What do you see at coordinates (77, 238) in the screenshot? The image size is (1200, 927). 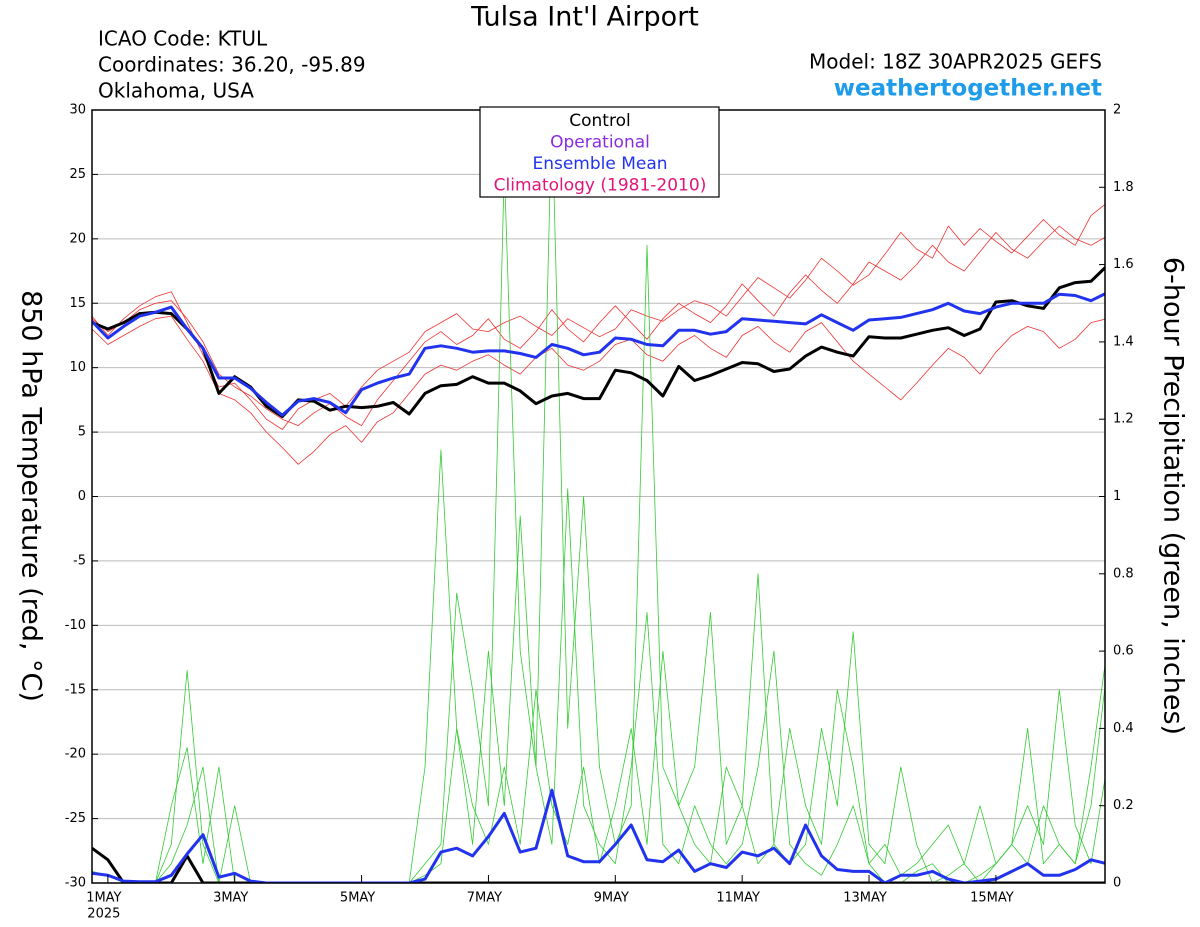 I see `y-tick-label: 20` at bounding box center [77, 238].